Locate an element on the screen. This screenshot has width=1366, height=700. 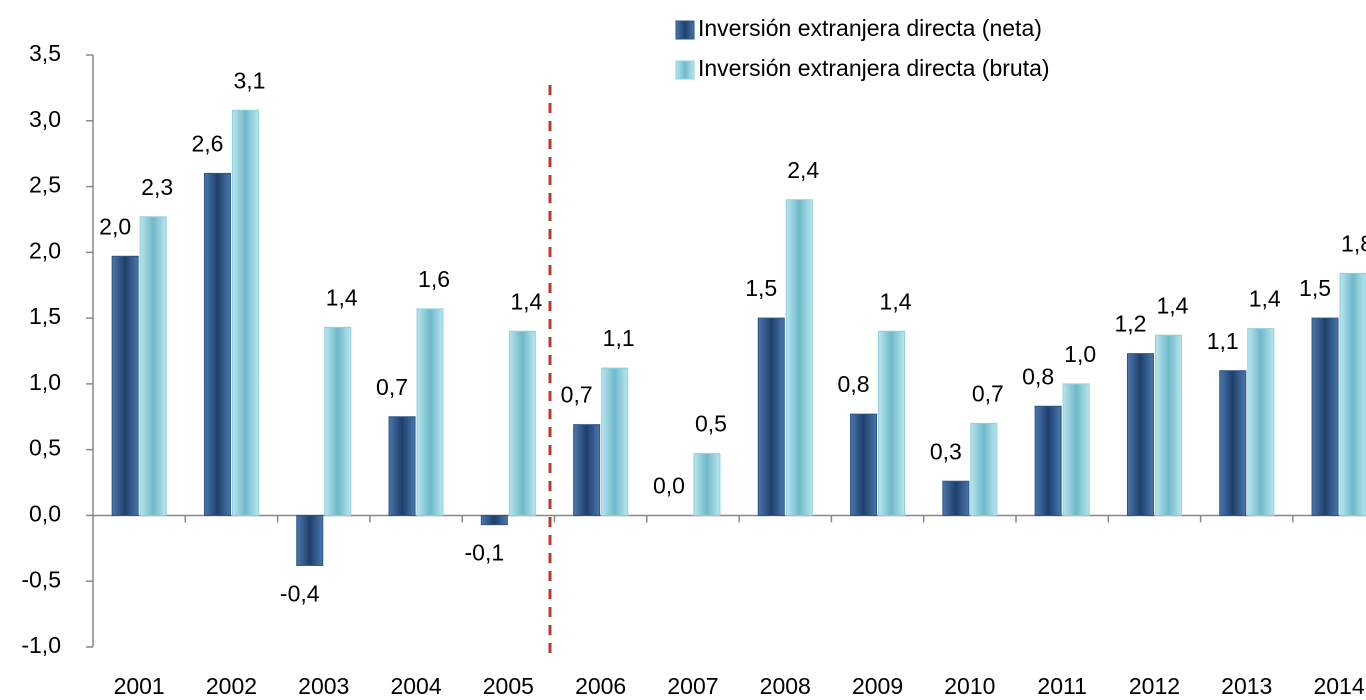
x-tick-label: 2013 is located at coordinates (1246, 686).